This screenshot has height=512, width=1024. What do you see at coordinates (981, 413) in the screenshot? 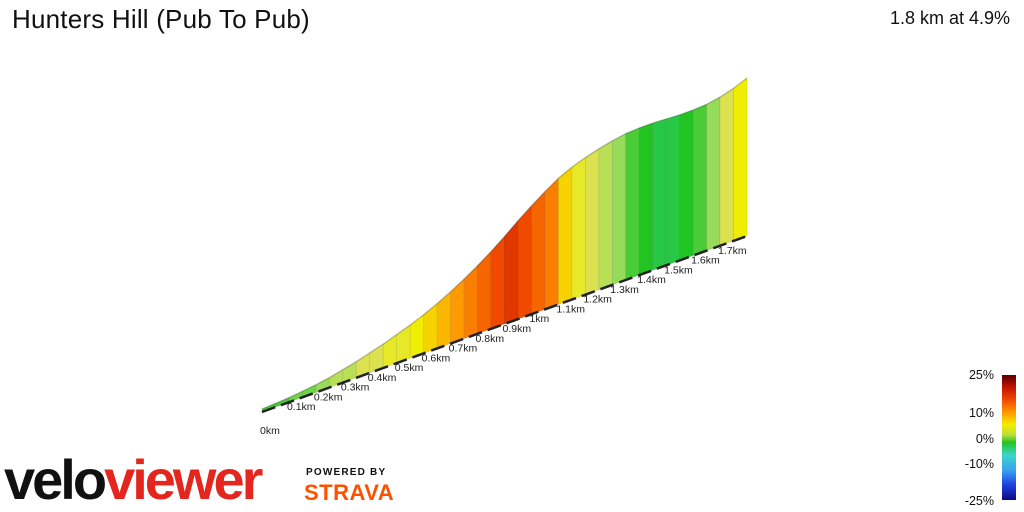
I see `gradient-scale-label-10: 10%` at bounding box center [981, 413].